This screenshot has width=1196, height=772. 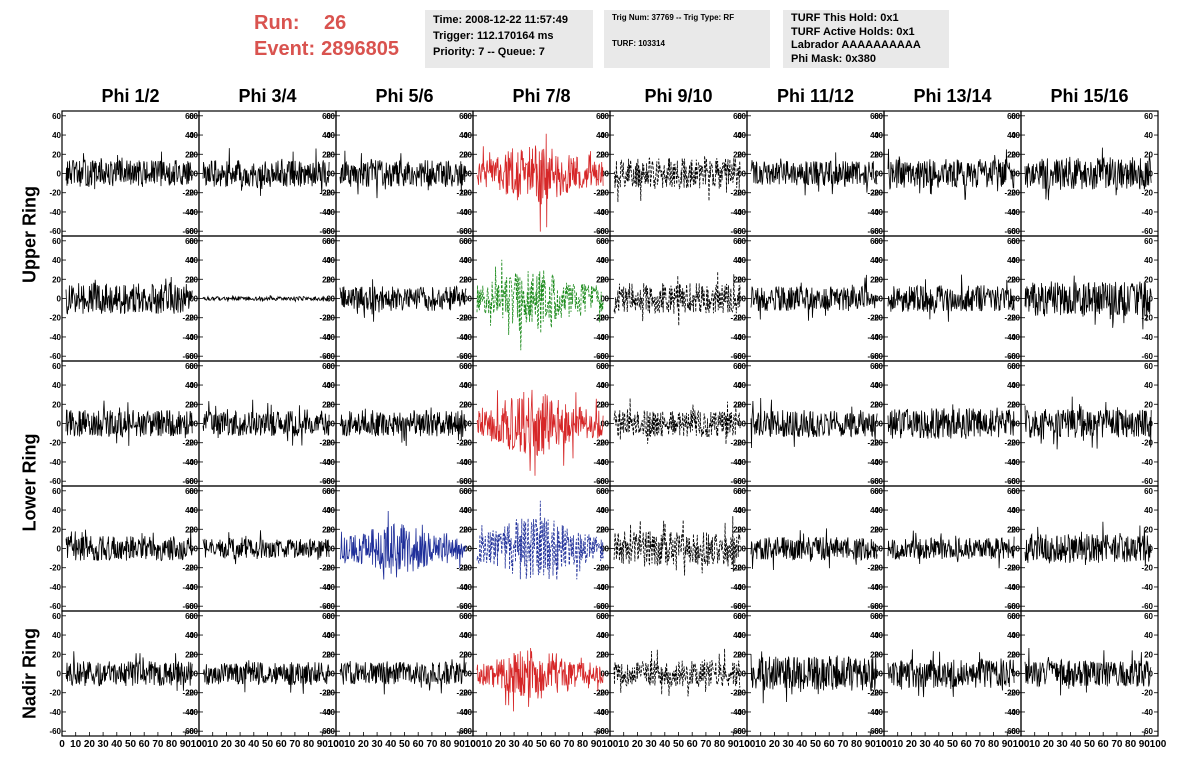 I want to click on x-tick-label: 40, so click(x=254, y=744).